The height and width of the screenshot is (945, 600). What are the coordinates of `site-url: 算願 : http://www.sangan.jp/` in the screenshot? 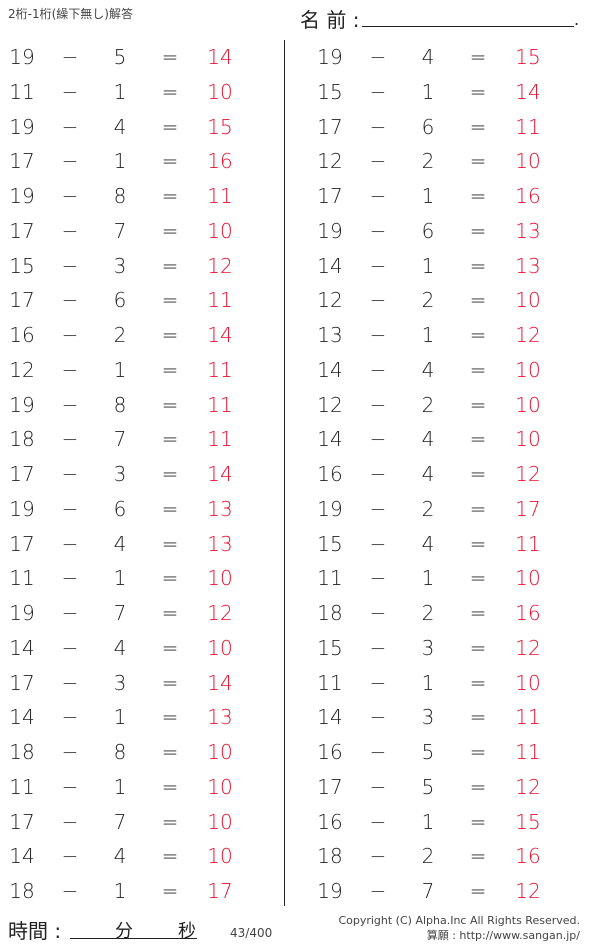 It's located at (503, 935).